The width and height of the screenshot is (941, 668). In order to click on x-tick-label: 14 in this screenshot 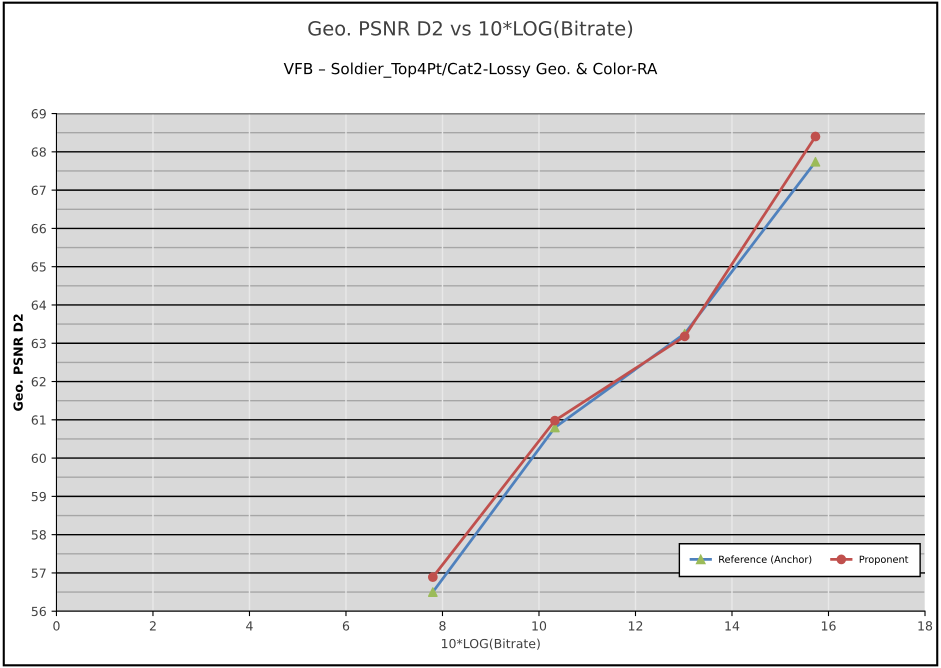, I will do `click(732, 625)`.